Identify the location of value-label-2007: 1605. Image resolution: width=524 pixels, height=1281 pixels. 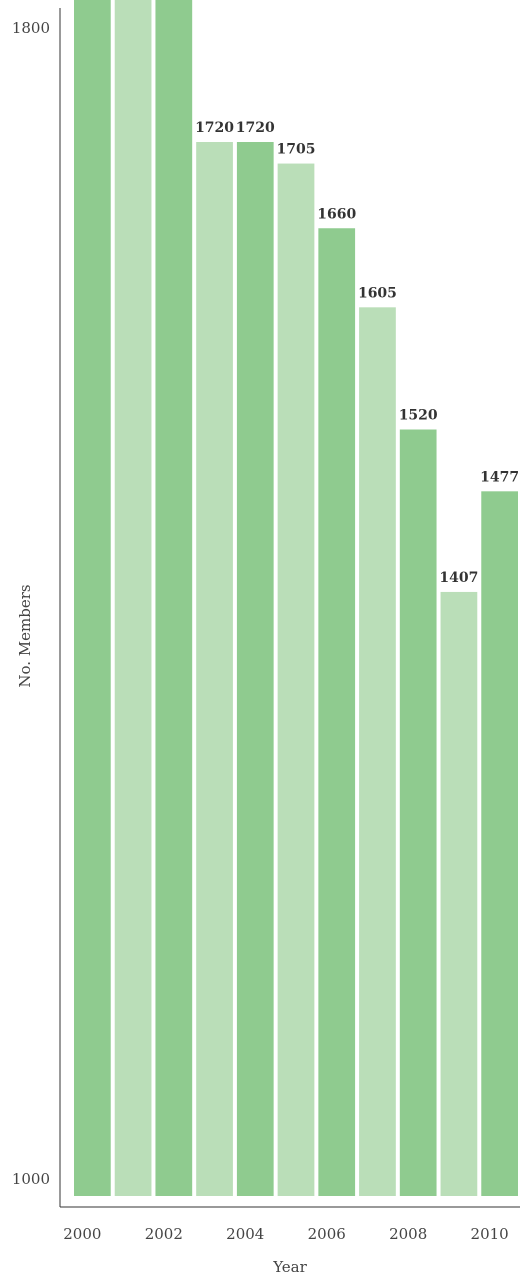
(377, 293).